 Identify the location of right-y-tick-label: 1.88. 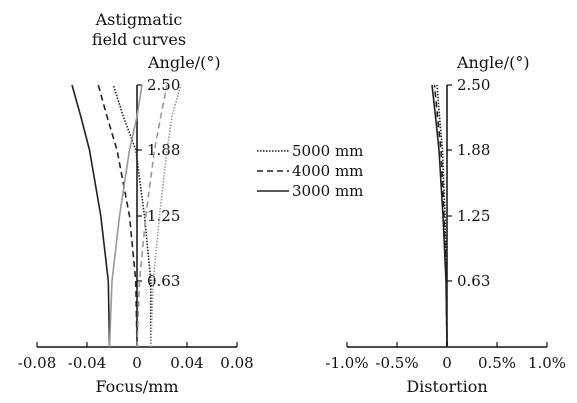
(473, 150).